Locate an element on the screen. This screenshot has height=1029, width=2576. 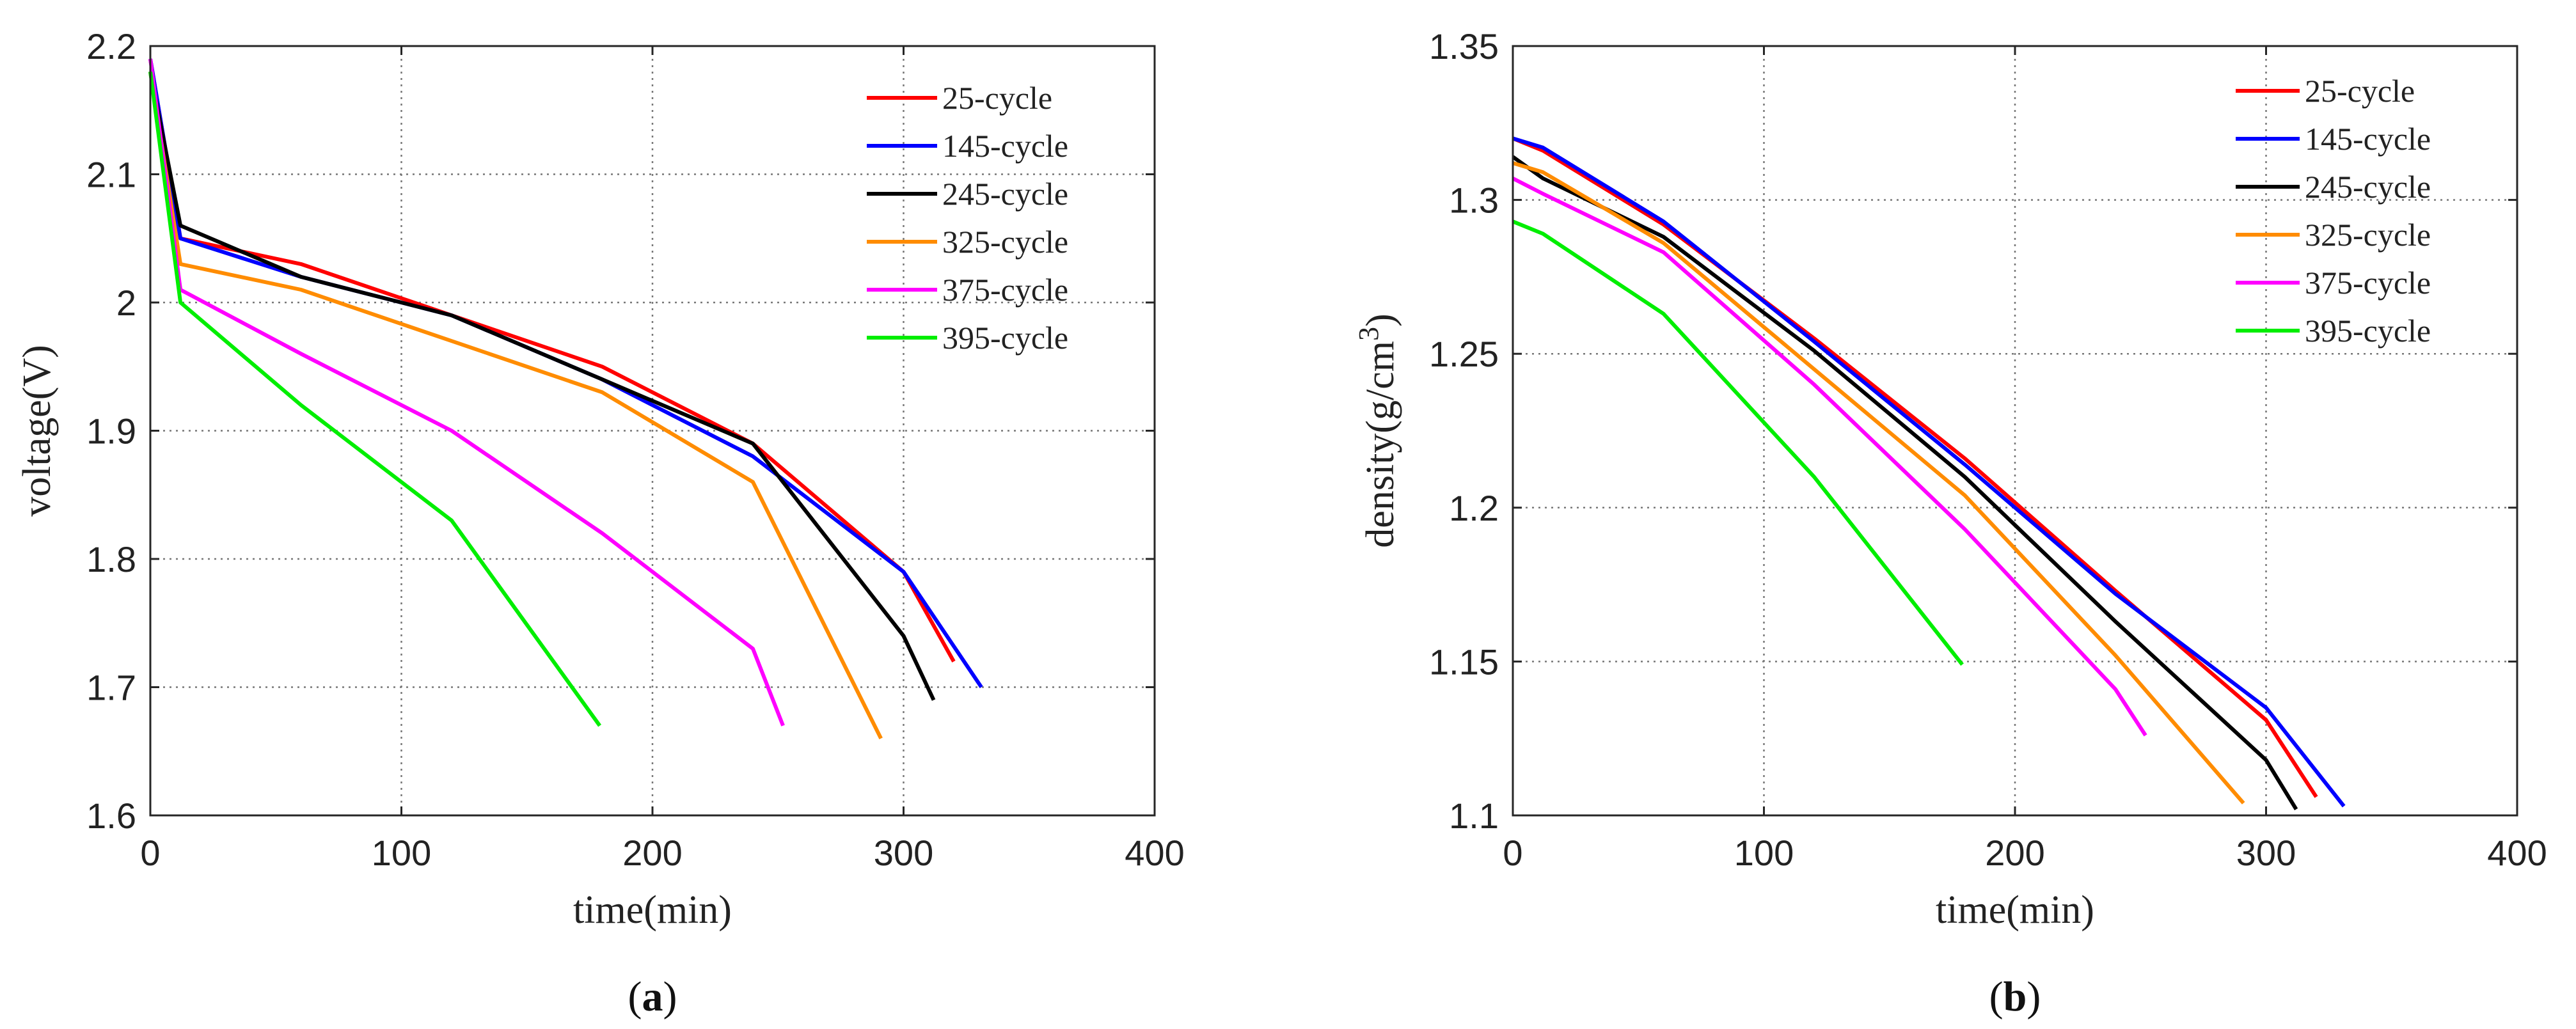
y-tick-label: 1.2 is located at coordinates (1474, 508).